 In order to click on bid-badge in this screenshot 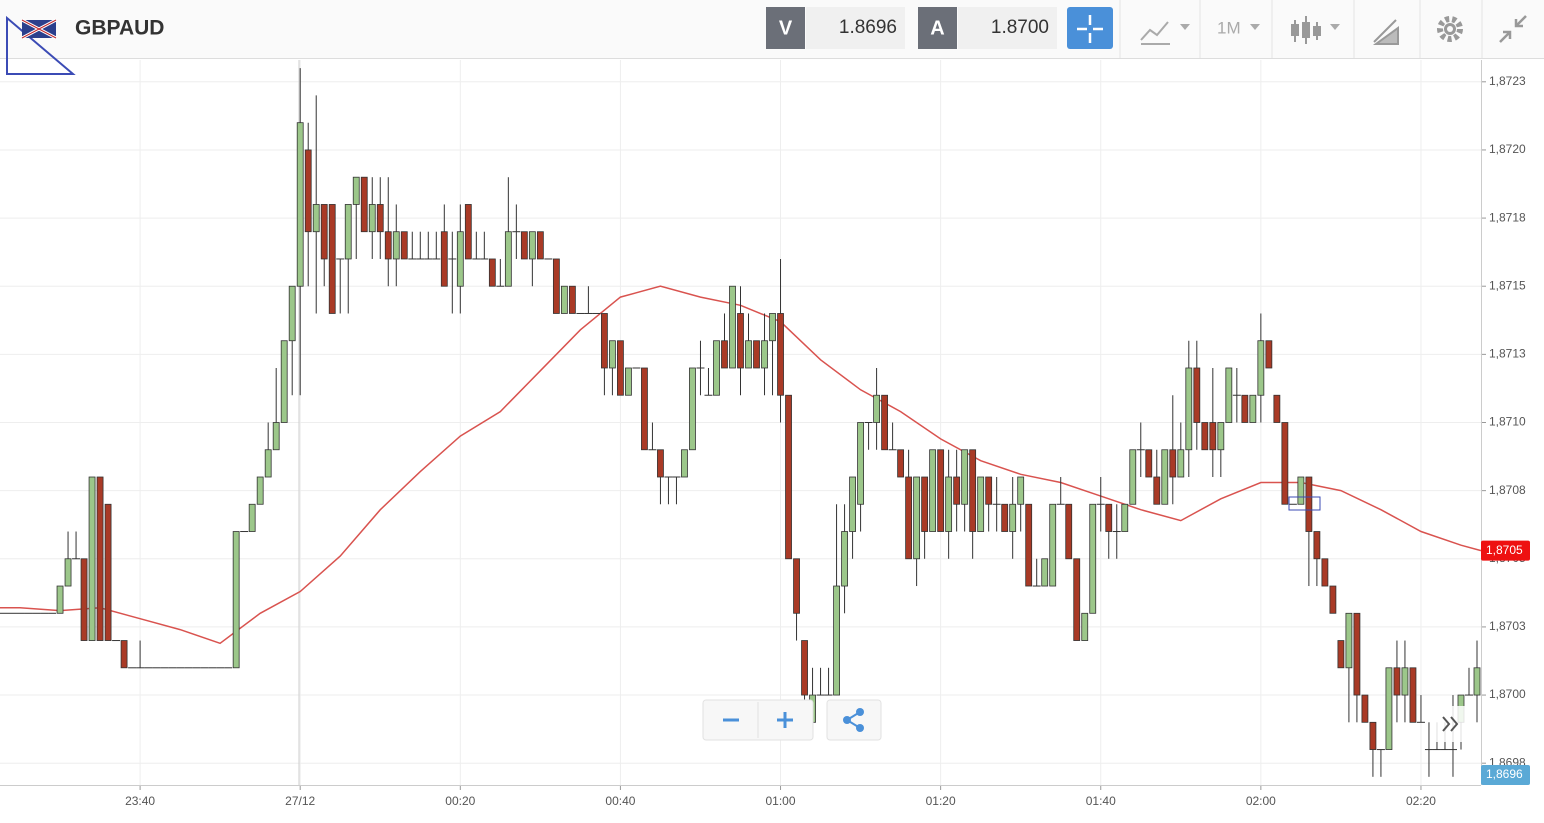, I will do `click(785, 28)`.